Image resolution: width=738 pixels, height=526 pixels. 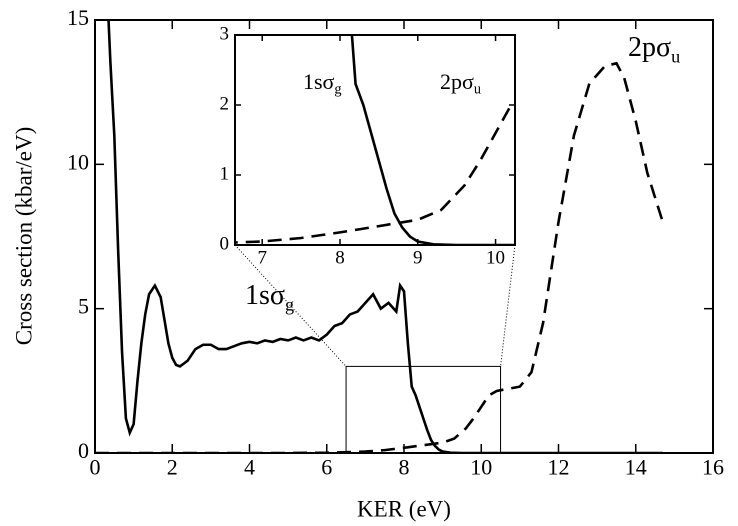 I want to click on inset-series-label: 1sσg, so click(x=322, y=83).